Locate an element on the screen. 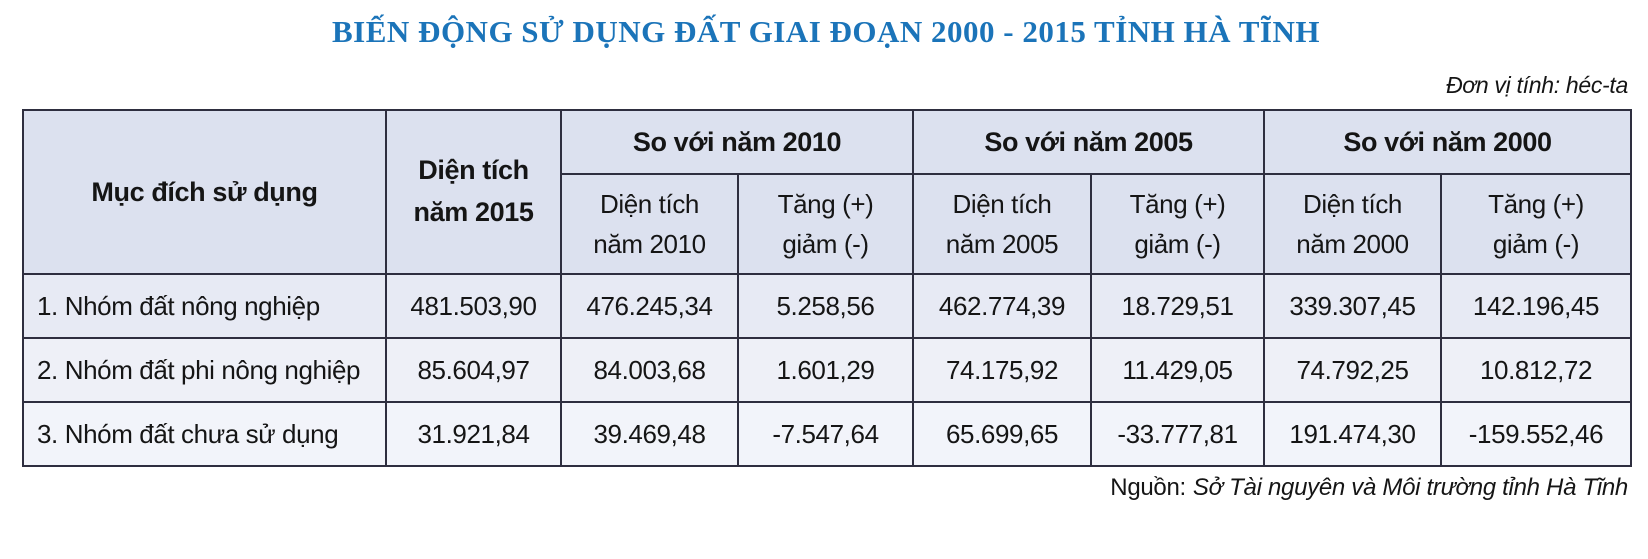 The image size is (1648, 559). value-cell: 31.921,84 is located at coordinates (473, 434).